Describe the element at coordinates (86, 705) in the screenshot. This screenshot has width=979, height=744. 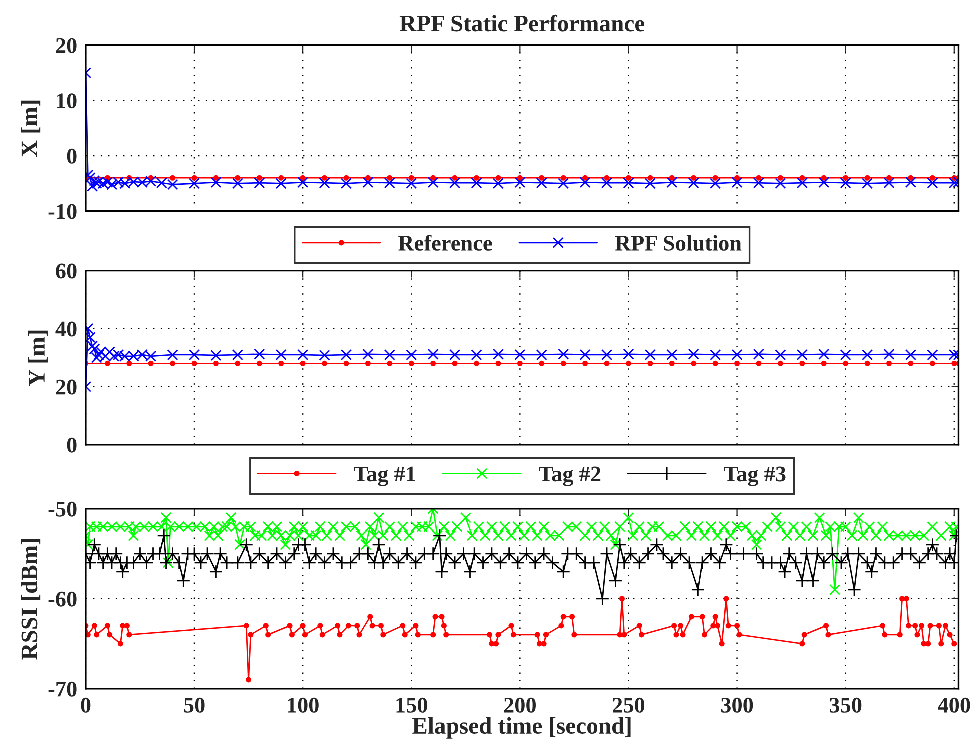
I see `x-tick-label: 0` at that location.